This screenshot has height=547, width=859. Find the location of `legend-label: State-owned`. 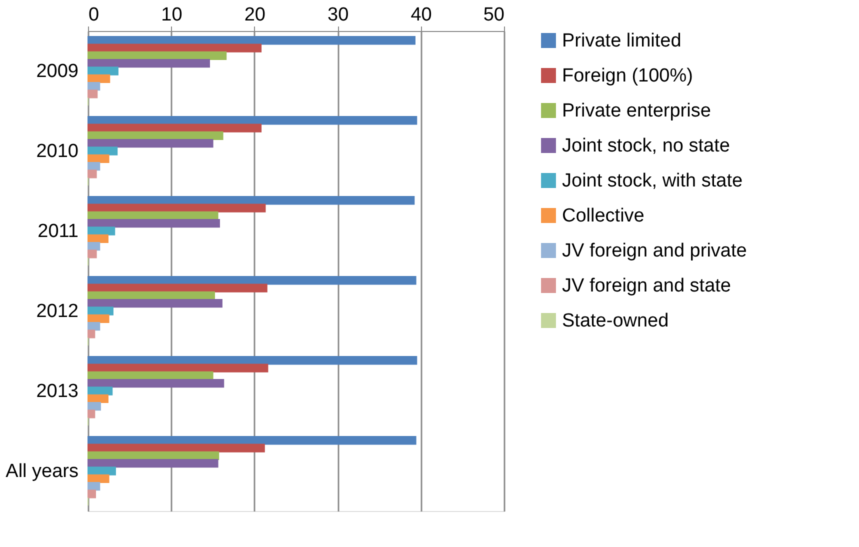

legend-label: State-owned is located at coordinates (615, 321).